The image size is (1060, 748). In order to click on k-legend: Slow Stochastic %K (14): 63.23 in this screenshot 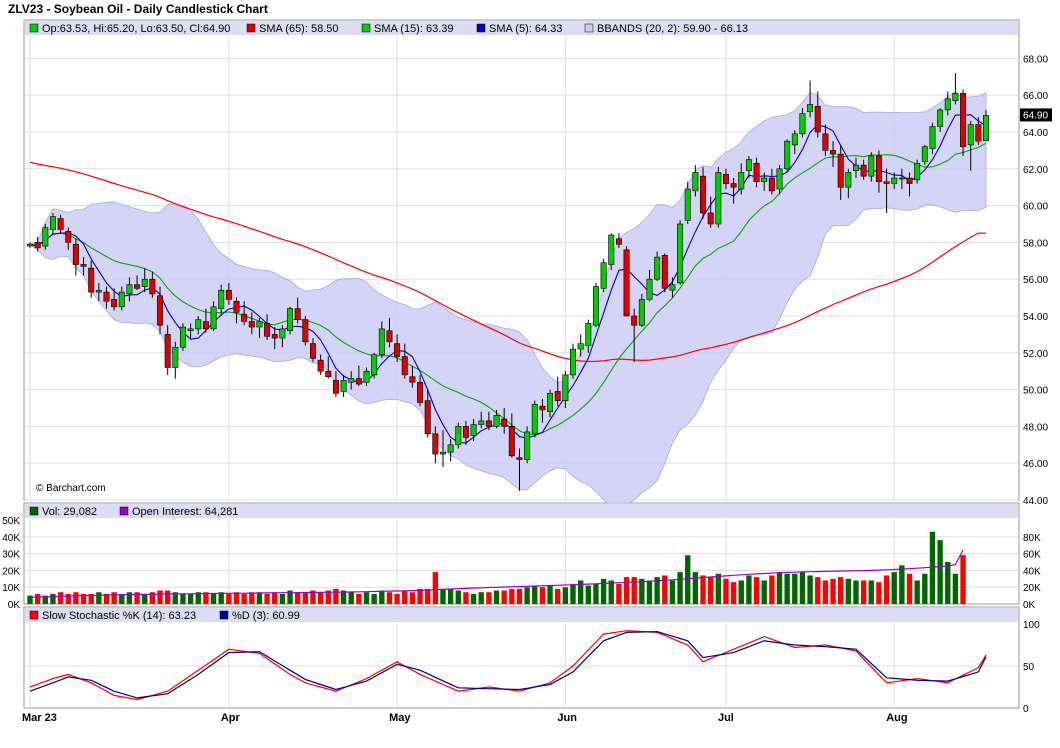, I will do `click(119, 616)`.